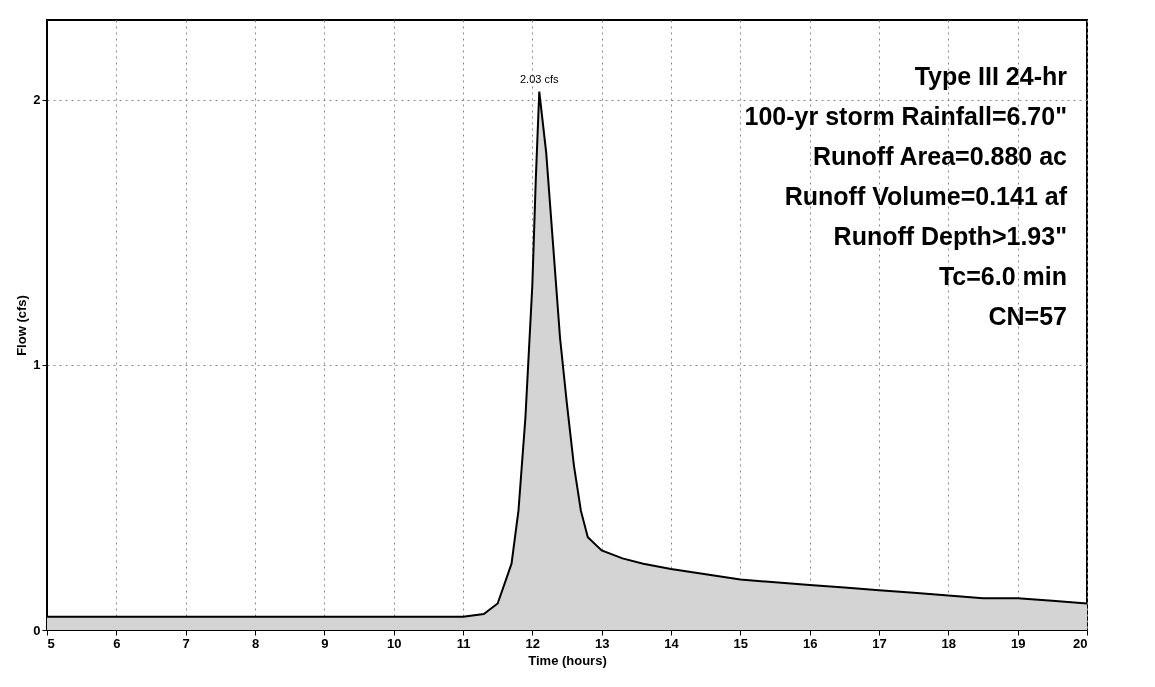 The image size is (1155, 687). Describe the element at coordinates (463, 643) in the screenshot. I see `x-tick-label: 11` at that location.